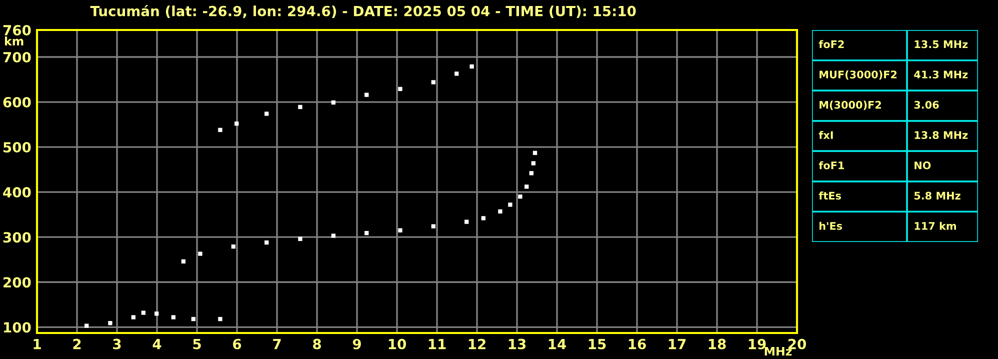 The width and height of the screenshot is (998, 359). What do you see at coordinates (17, 282) in the screenshot?
I see `y-tick-label: 200` at bounding box center [17, 282].